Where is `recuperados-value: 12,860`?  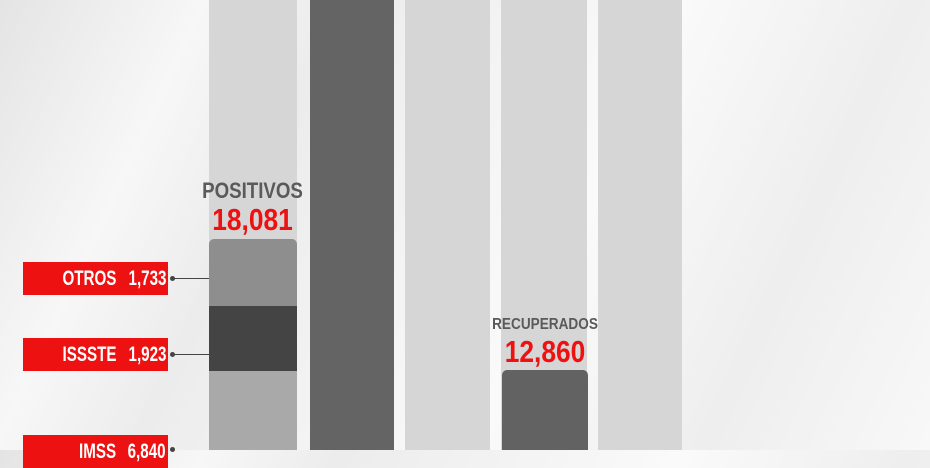
recuperados-value: 12,860 is located at coordinates (545, 351).